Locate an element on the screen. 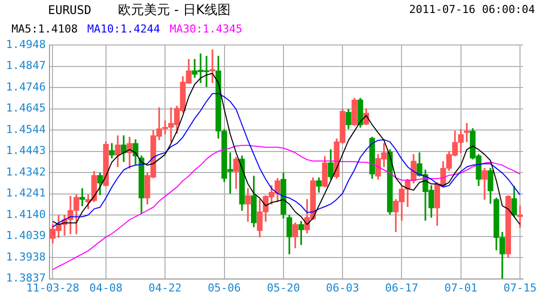 The image size is (545, 300). y-tick-label: 1.4645 is located at coordinates (26, 108).